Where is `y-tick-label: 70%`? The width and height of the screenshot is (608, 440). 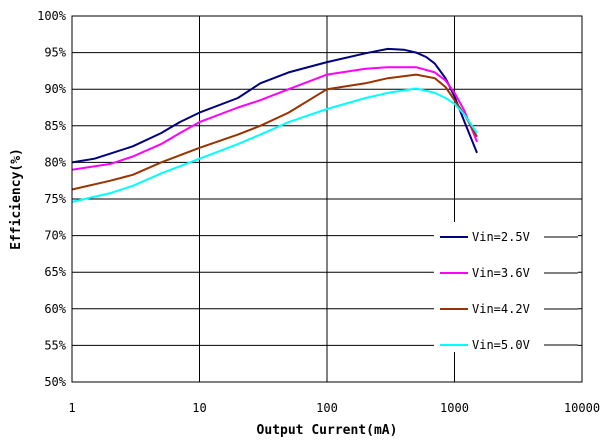 y-tick-label: 70% is located at coordinates (55, 236).